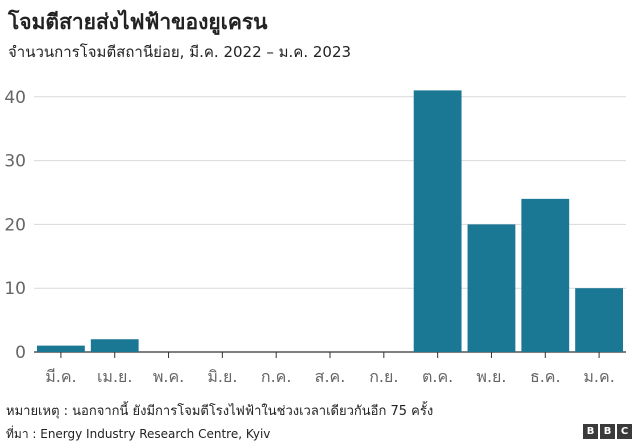 The height and width of the screenshot is (444, 640). What do you see at coordinates (15, 289) in the screenshot?
I see `y-tick-label: 10` at bounding box center [15, 289].